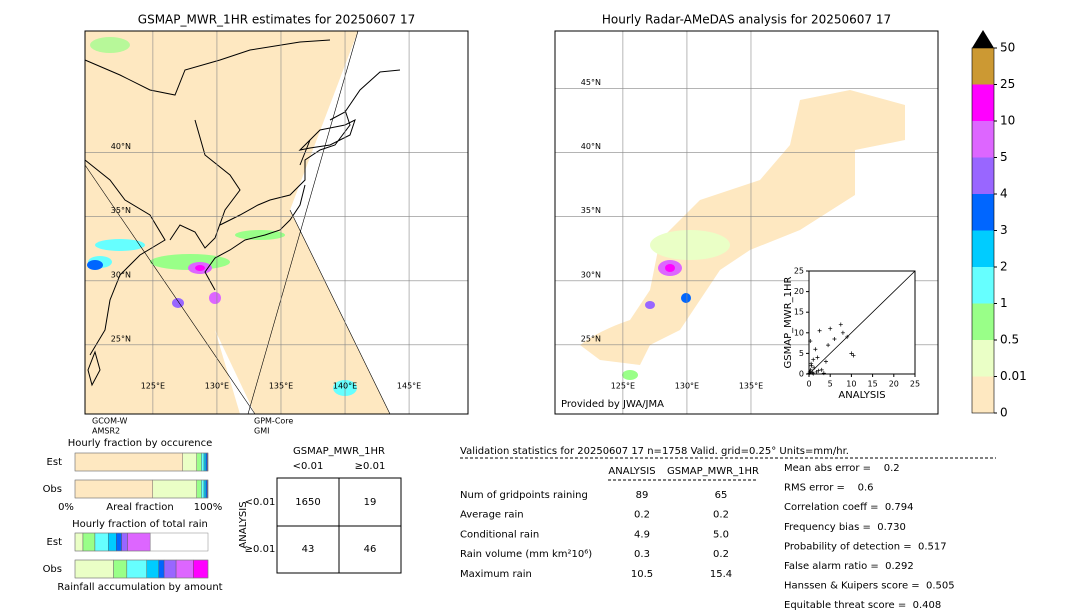 The image size is (1080, 612). I want to click on y-tick-label: 5, so click(801, 353).